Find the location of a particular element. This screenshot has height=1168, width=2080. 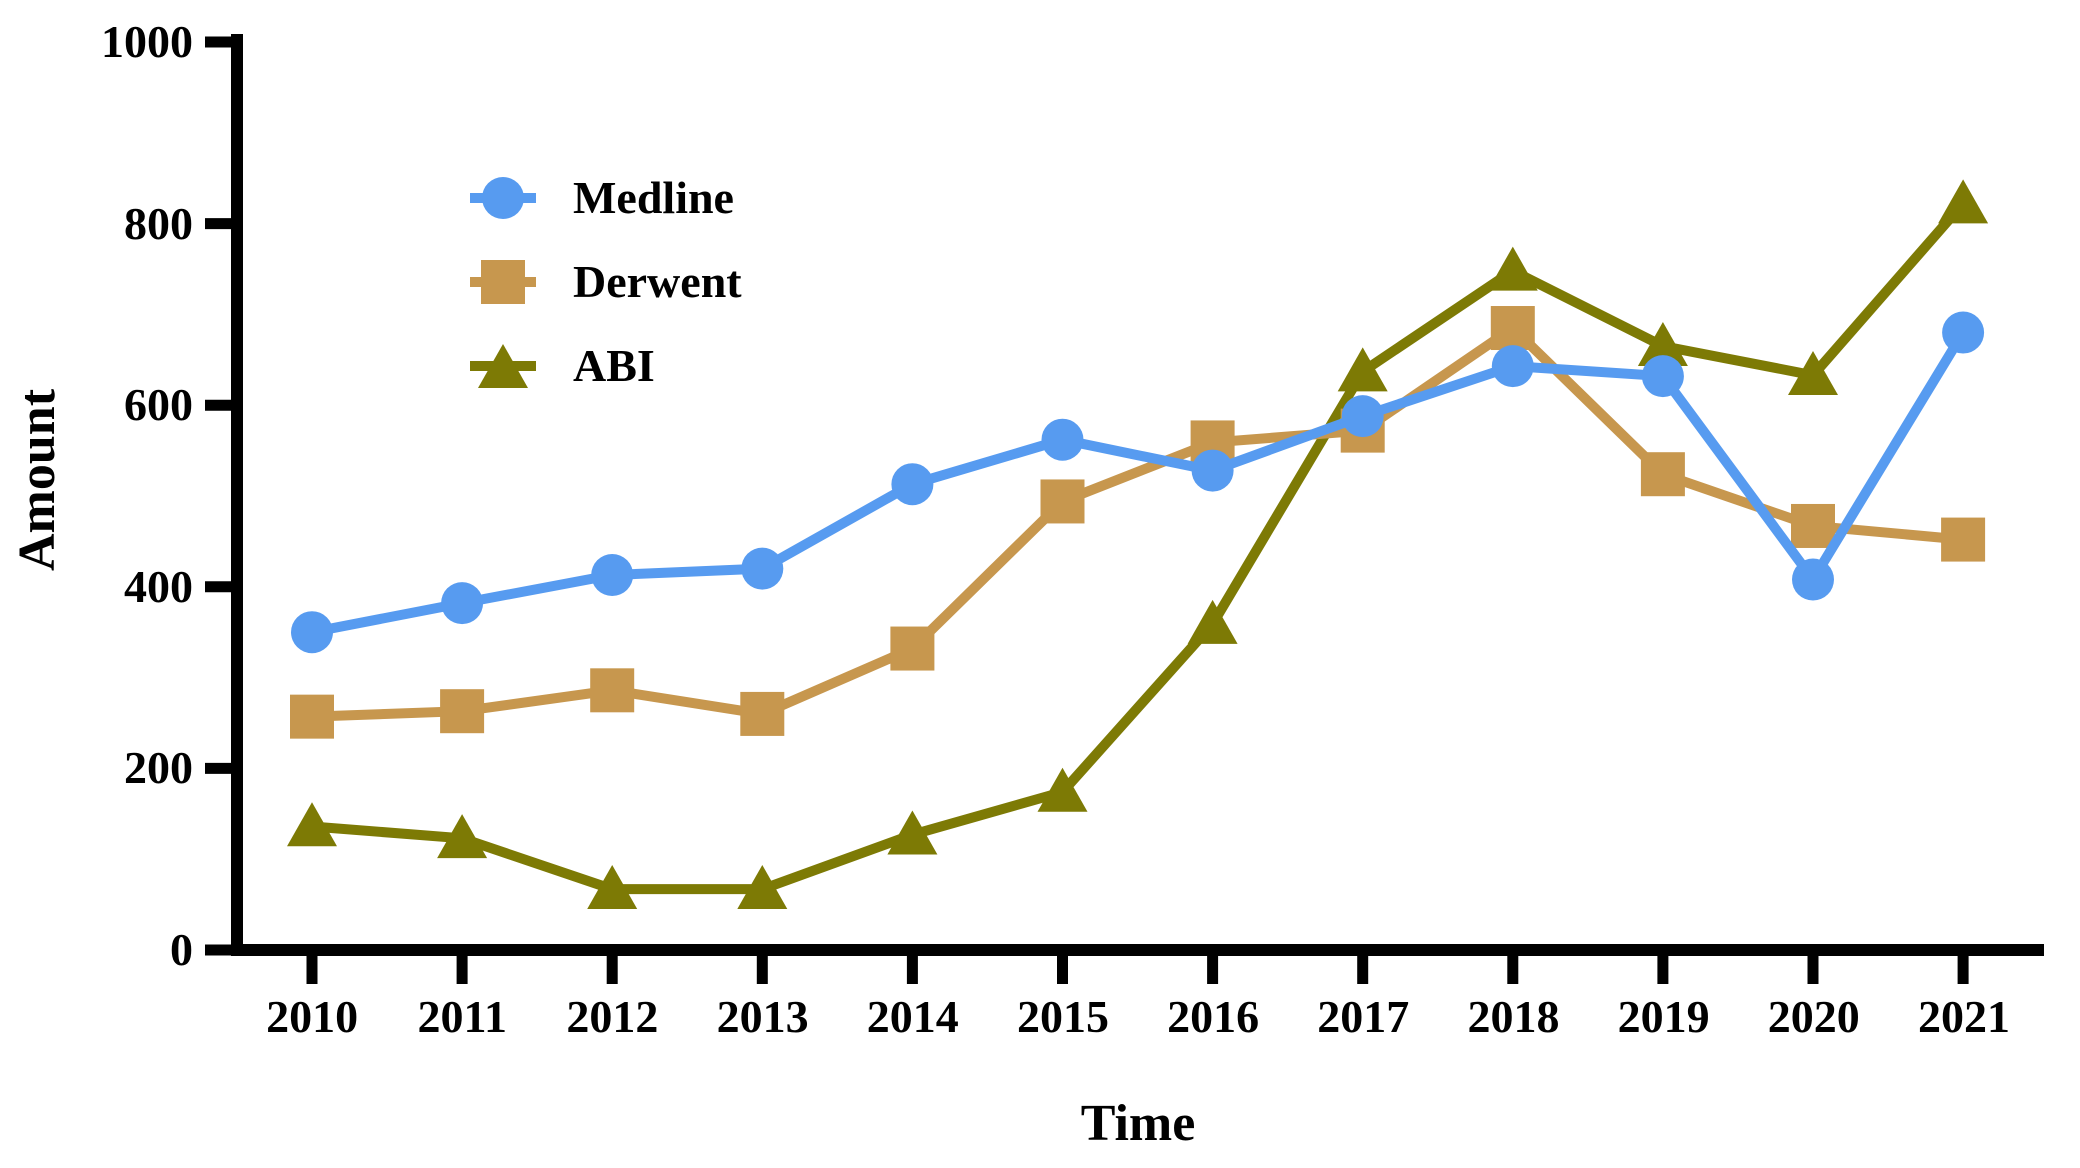

legend-label: Derwent is located at coordinates (657, 281).